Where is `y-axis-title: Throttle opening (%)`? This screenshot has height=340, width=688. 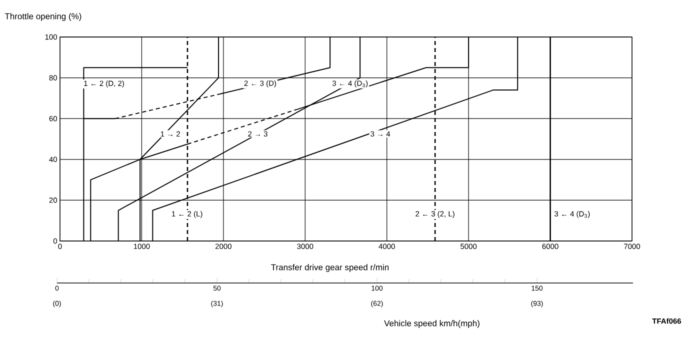 y-axis-title: Throttle opening (%) is located at coordinates (43, 17).